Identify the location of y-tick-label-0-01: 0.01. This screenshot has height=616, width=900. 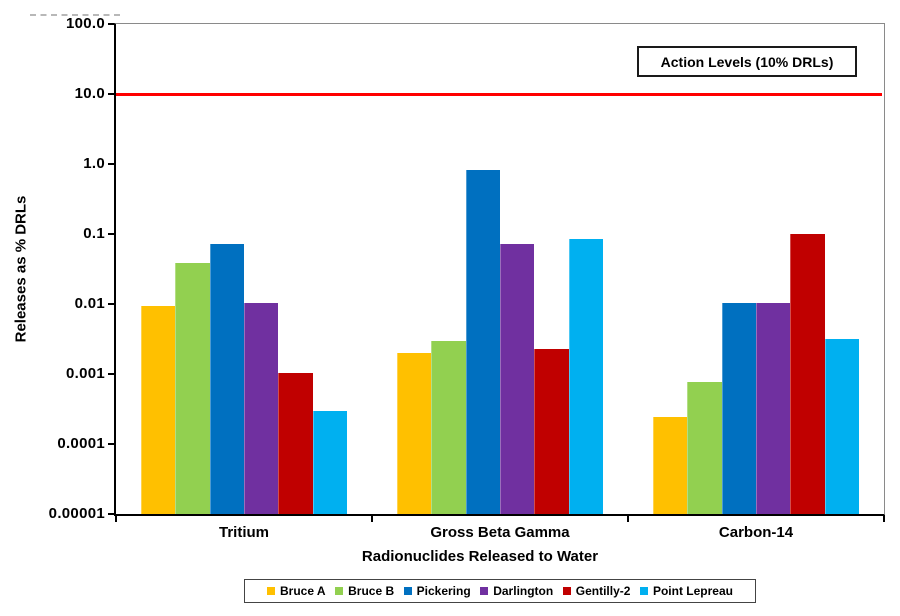
(89, 303).